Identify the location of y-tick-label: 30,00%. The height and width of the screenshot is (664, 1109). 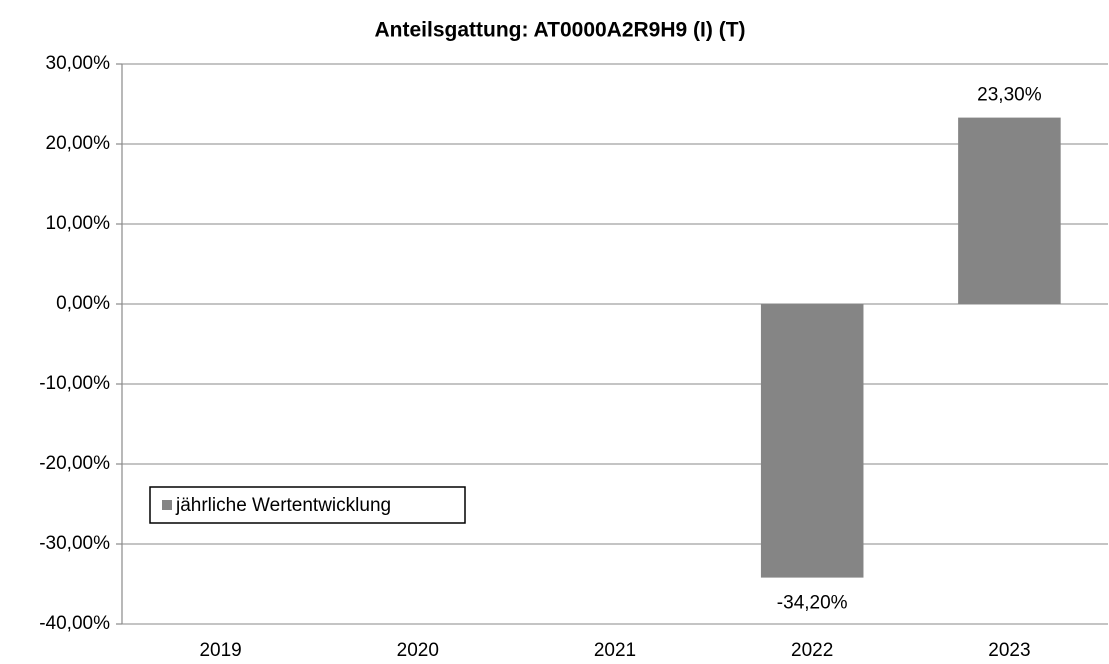
(78, 63).